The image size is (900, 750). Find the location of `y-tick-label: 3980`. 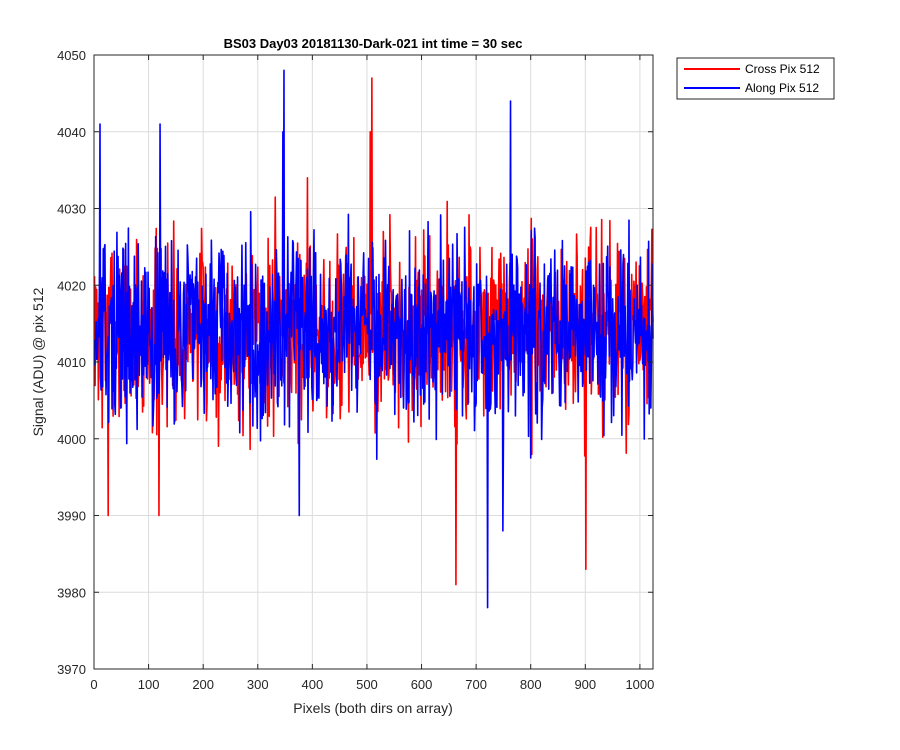

y-tick-label: 3980 is located at coordinates (71, 592).